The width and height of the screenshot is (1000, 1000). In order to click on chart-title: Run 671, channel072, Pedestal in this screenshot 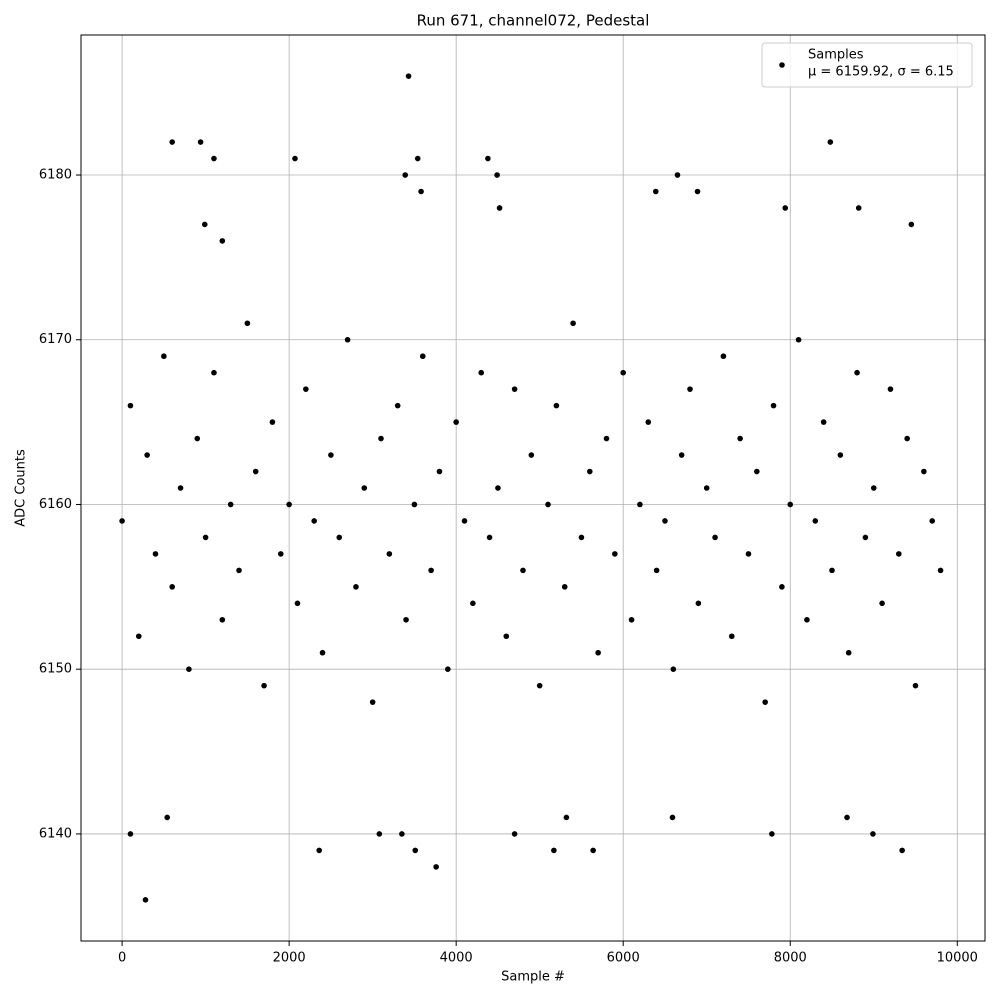, I will do `click(533, 21)`.